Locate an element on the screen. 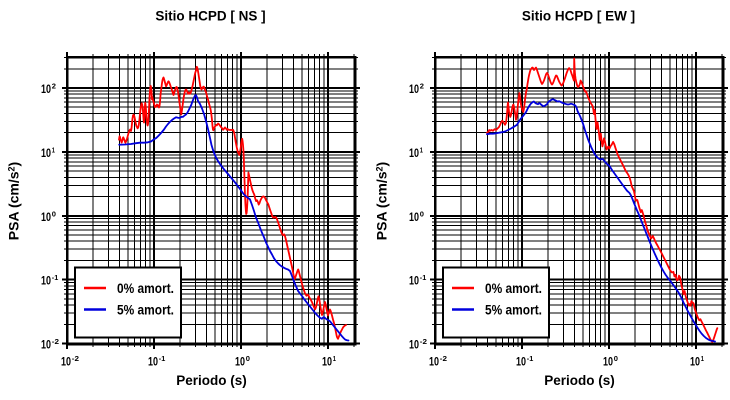  svg-text: Sitio HCPD [ EW ] is located at coordinates (578, 16).